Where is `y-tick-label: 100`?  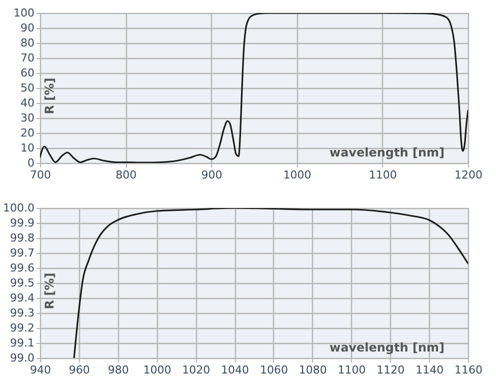 y-tick-label: 100 is located at coordinates (24, 13).